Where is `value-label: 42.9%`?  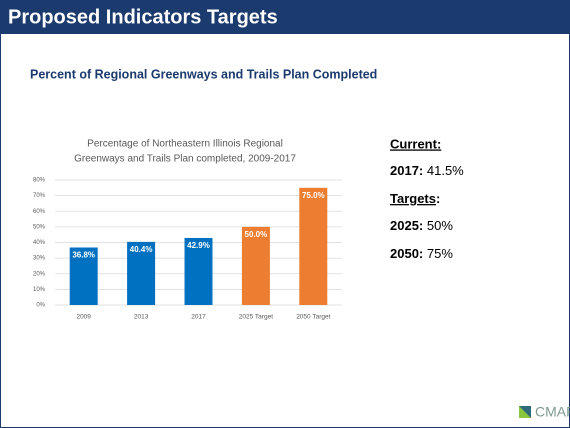 value-label: 42.9% is located at coordinates (198, 245).